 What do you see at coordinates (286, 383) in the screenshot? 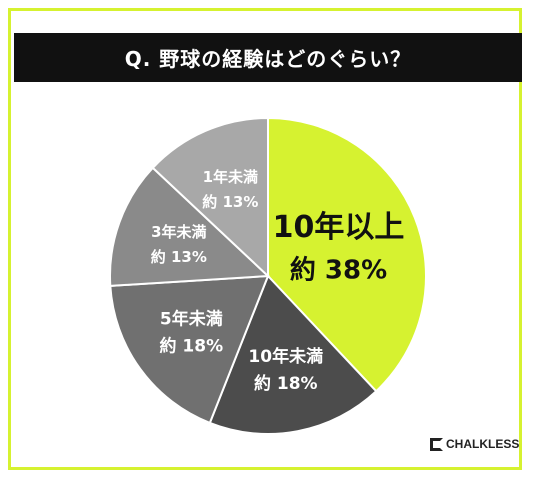
I see `slice-value-1: 約 18%` at bounding box center [286, 383].